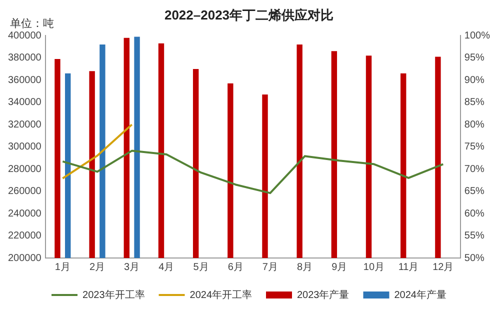 Image resolution: width=500 pixels, height=310 pixels. What do you see at coordinates (236, 267) in the screenshot?
I see `x-tick-label: 6月` at bounding box center [236, 267].